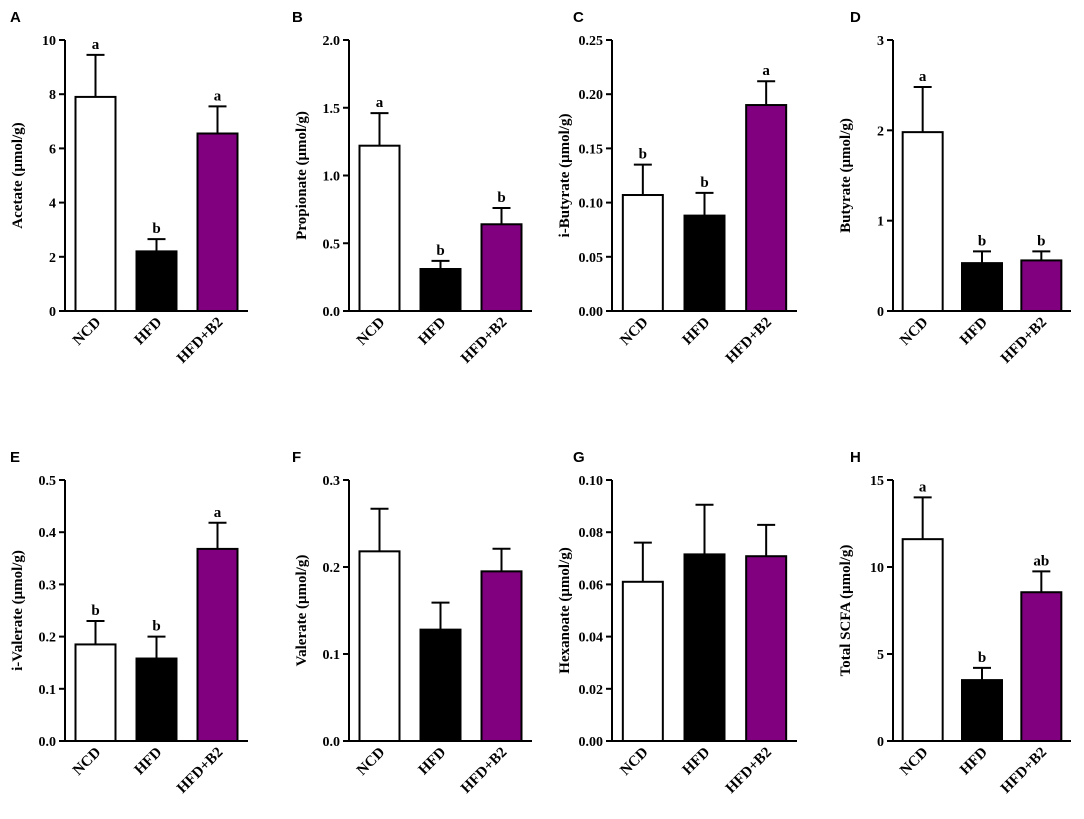  Describe the element at coordinates (297, 17) in the screenshot. I see `panel-letter: B` at that location.